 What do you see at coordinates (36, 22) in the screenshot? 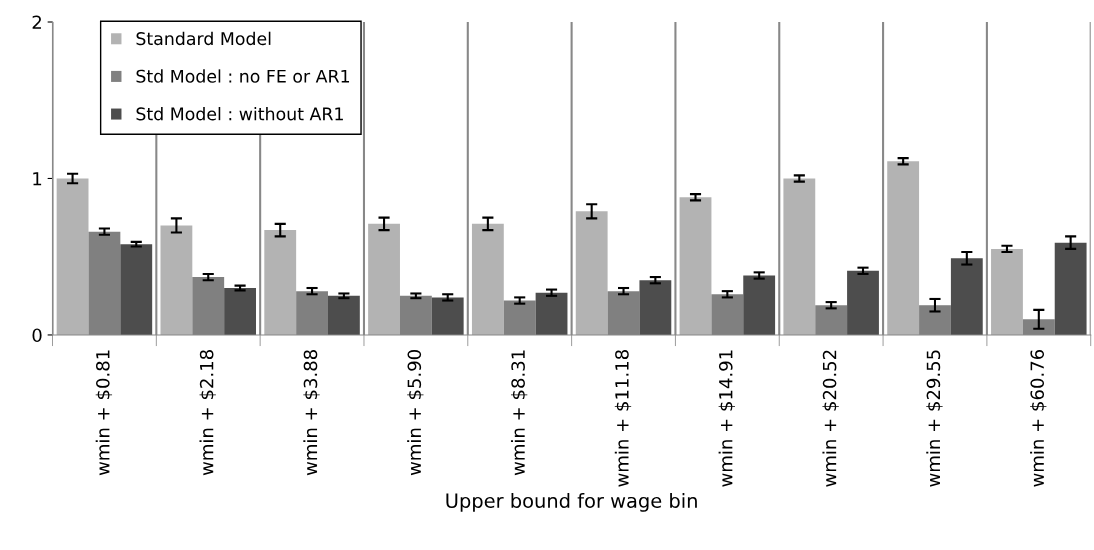
I see `y-tick-label: 2` at bounding box center [36, 22].